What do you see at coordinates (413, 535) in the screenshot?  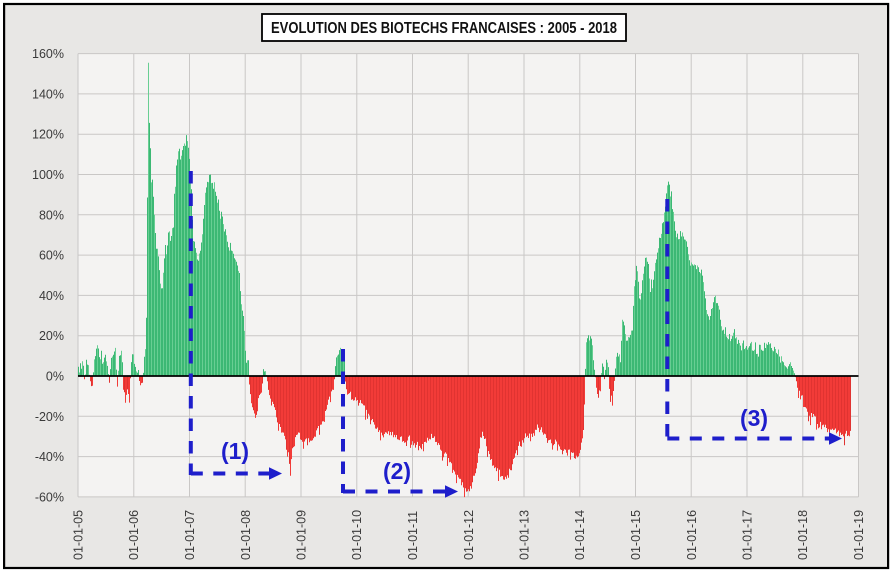 I see `svg-text: 01-01-11` at bounding box center [413, 535].